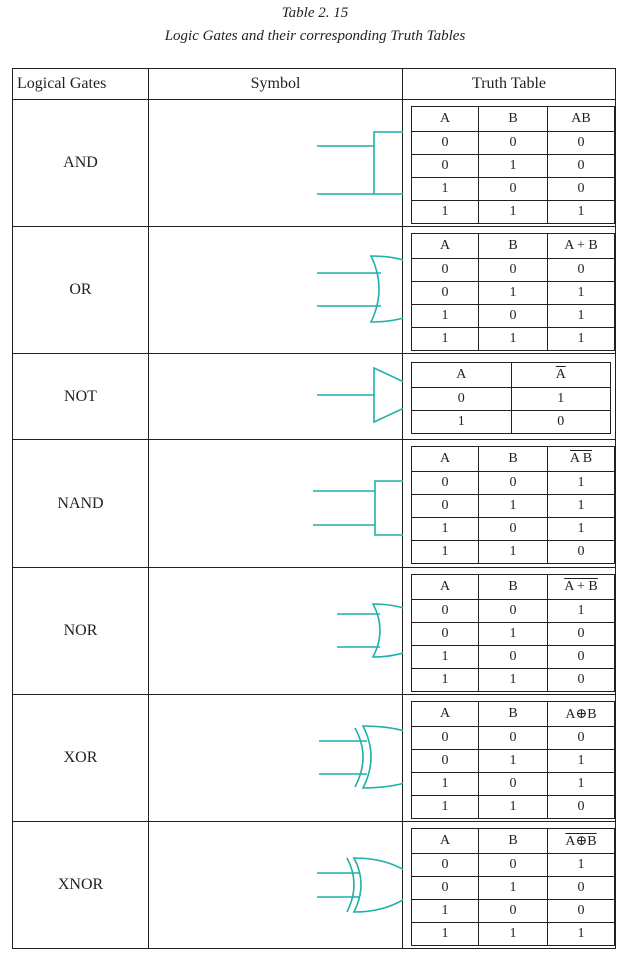 This screenshot has height=966, width=630. What do you see at coordinates (80, 84) in the screenshot?
I see `header-logical-gates: Logical Gates` at bounding box center [80, 84].